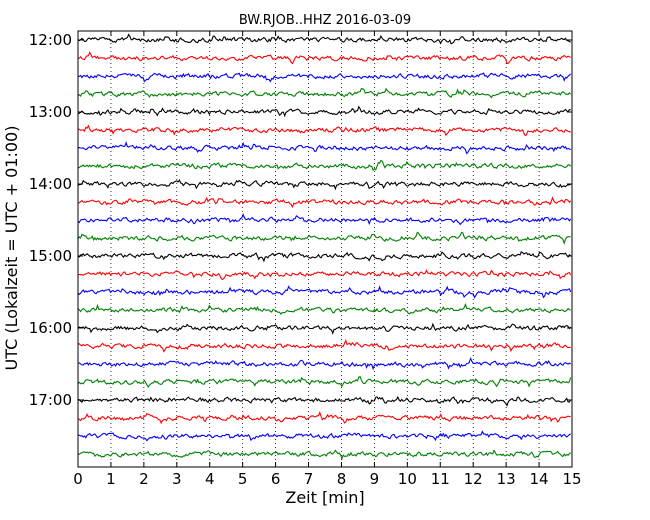 The height and width of the screenshot is (520, 650). Describe the element at coordinates (243, 479) in the screenshot. I see `x-tick-label: 5` at that location.